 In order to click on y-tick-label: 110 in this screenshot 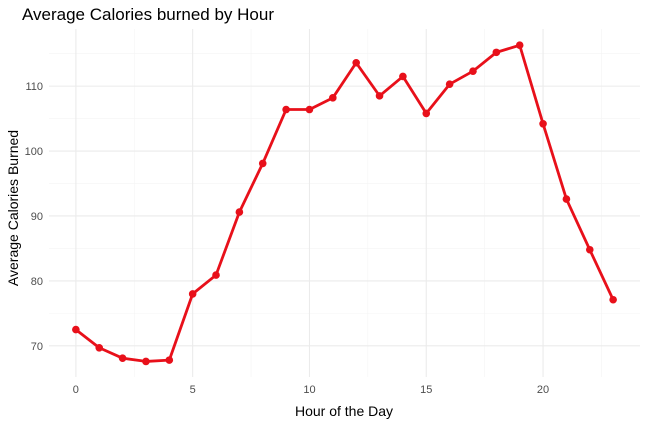, I will do `click(34, 87)`.